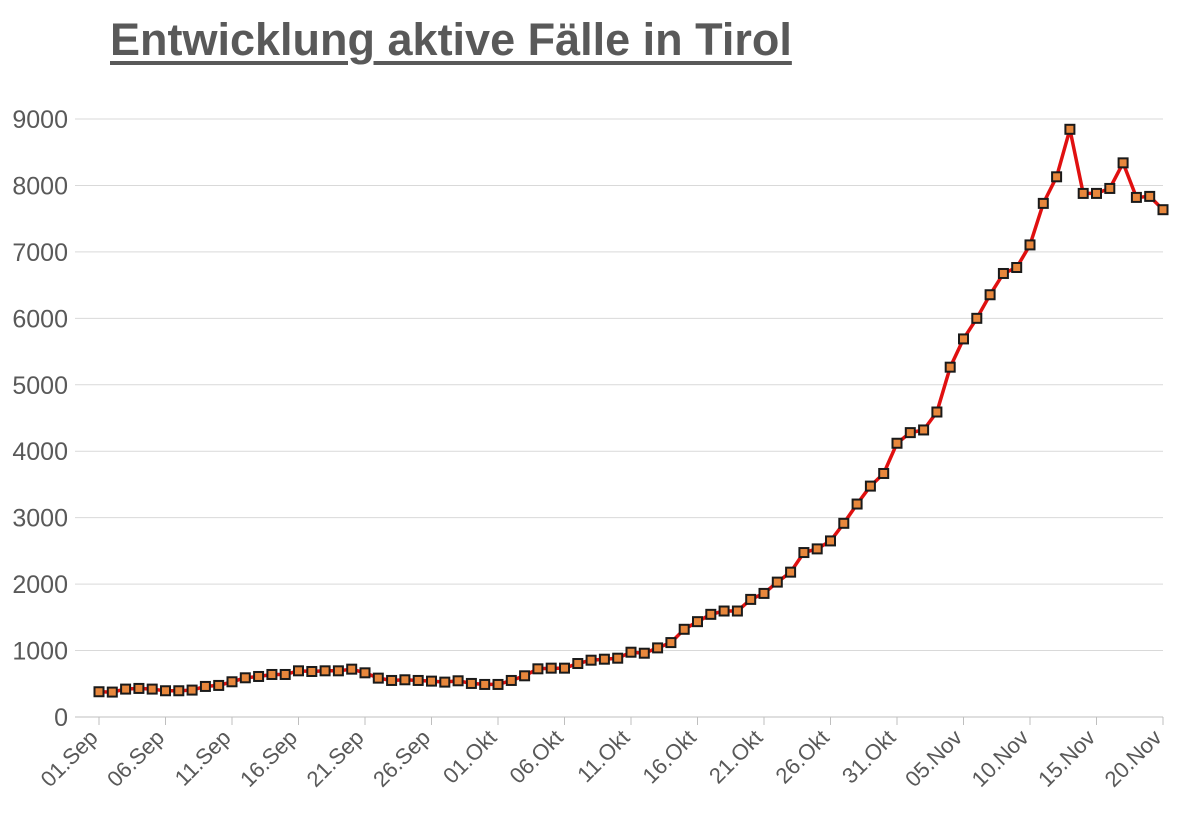 Image resolution: width=1200 pixels, height=824 pixels. What do you see at coordinates (1150, 196) in the screenshot?
I see `data-point-19.Nov` at bounding box center [1150, 196].